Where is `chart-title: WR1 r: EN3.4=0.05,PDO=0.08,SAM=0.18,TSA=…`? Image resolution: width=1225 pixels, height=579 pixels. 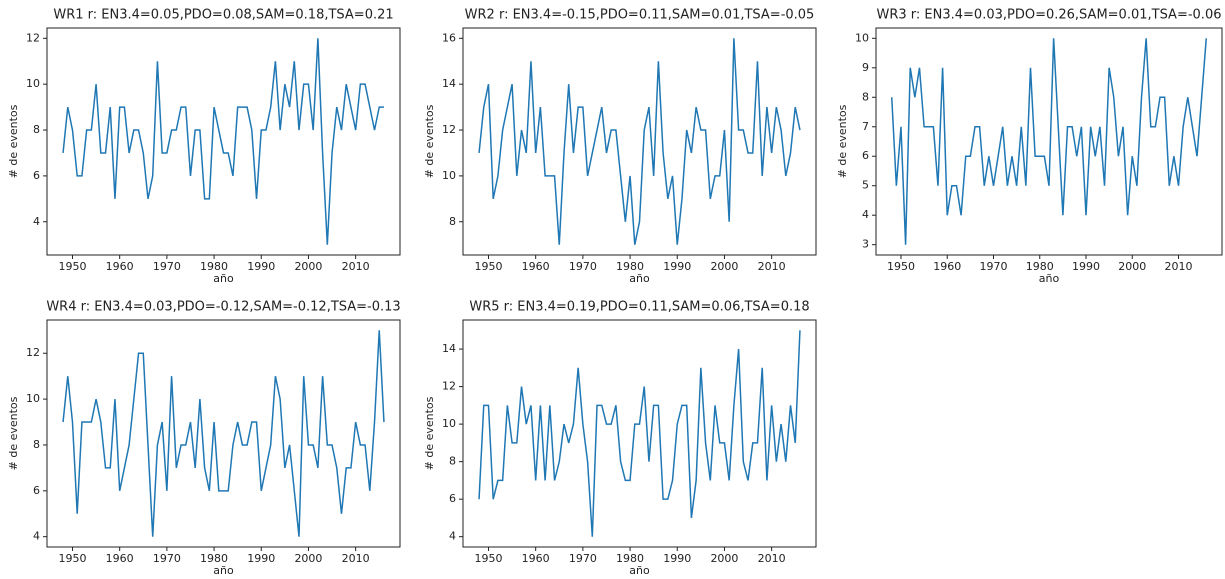
chart-title: WR1 r: EN3.4=0.05,PDO=0.08,SAM=0.18,TSA=… is located at coordinates (223, 15).